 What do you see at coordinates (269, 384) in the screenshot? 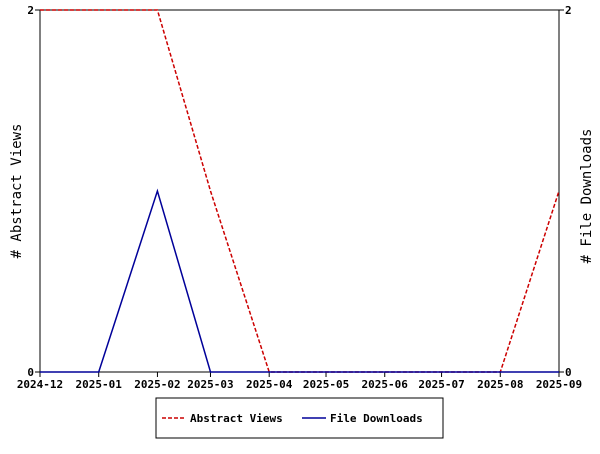
I see `x-tick-label: 2025-04` at bounding box center [269, 384].